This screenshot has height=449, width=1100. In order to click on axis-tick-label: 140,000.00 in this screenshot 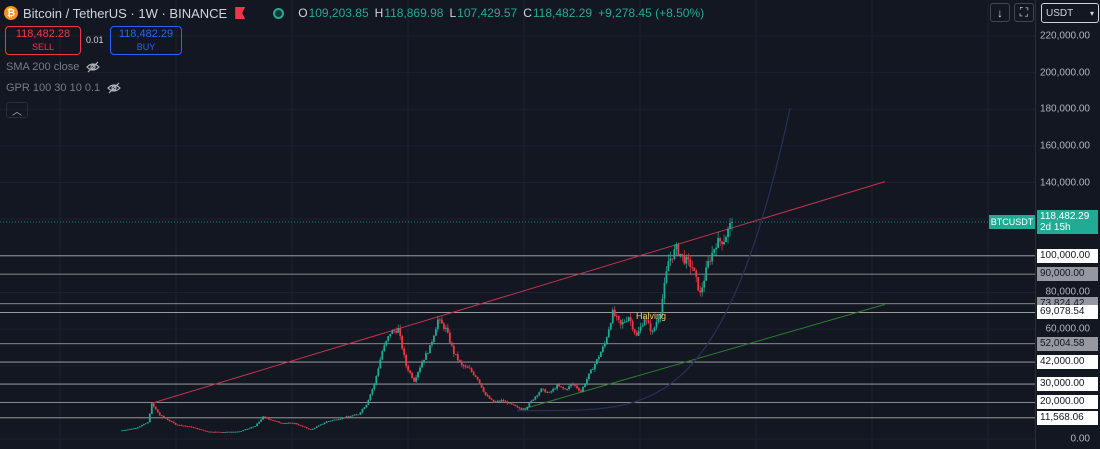, I will do `click(1064, 183)`.